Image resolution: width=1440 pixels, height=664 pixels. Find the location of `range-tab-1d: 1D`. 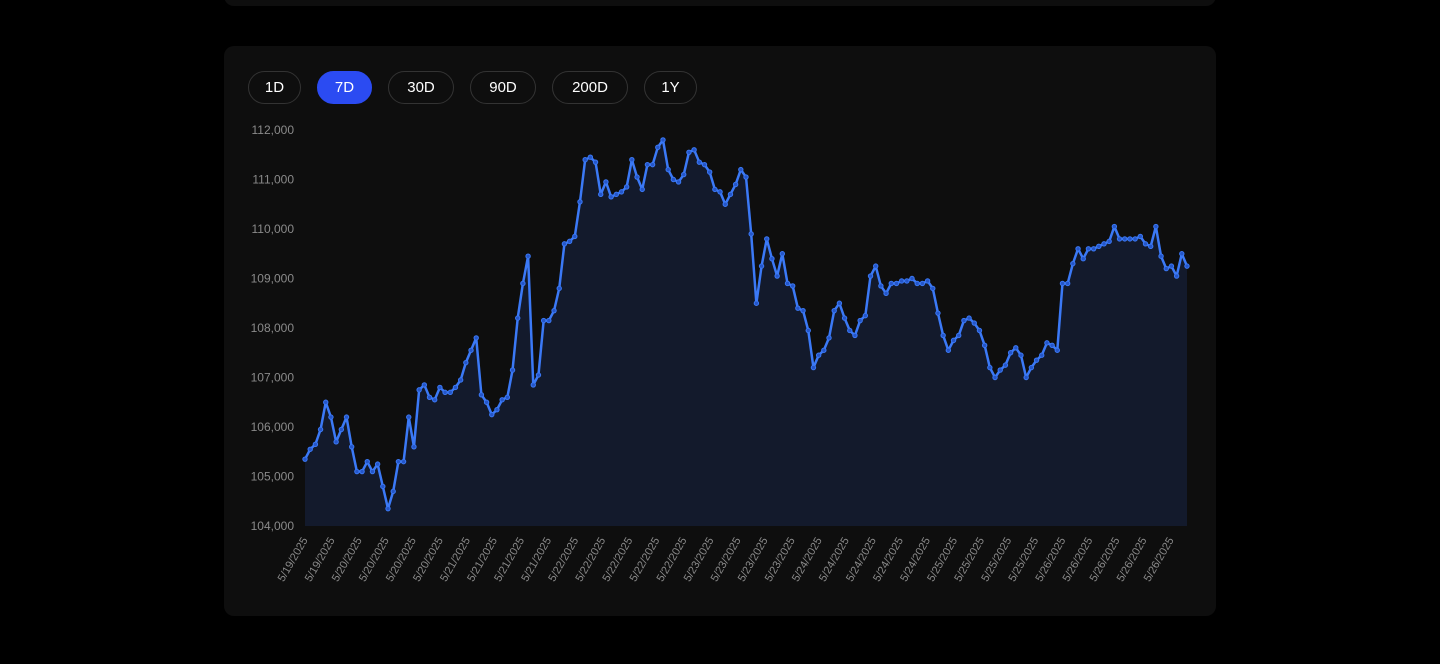

range-tab-1d: 1D is located at coordinates (274, 87).